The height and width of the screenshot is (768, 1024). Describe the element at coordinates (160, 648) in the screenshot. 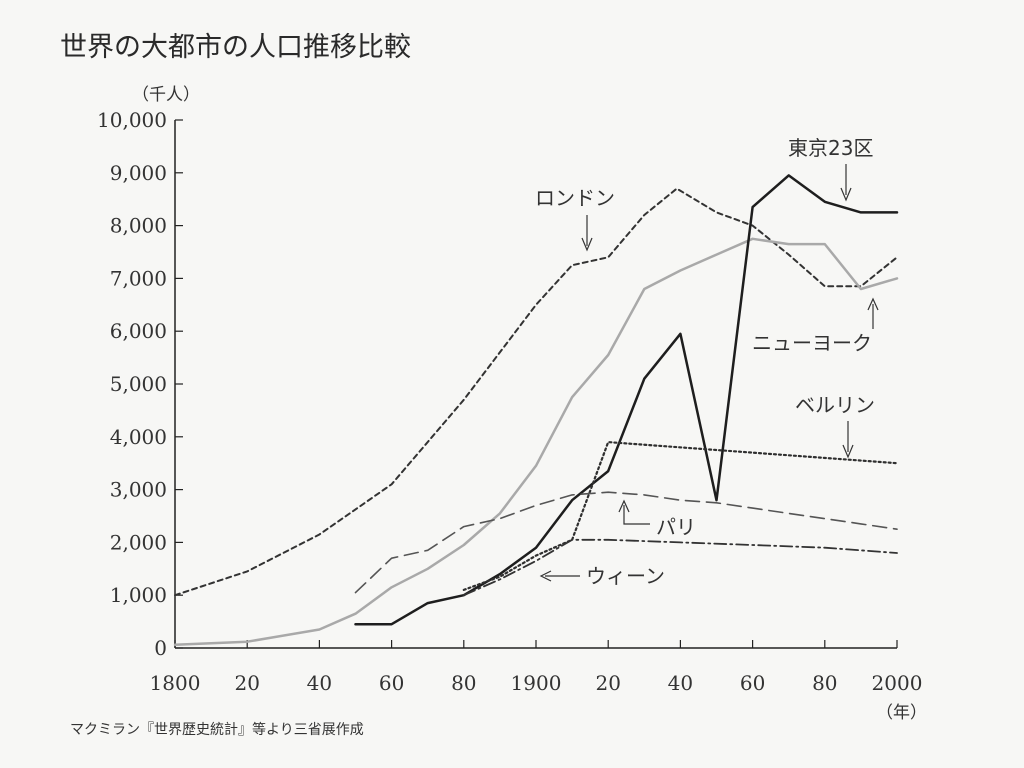

I see `y-tick-label: 0` at that location.